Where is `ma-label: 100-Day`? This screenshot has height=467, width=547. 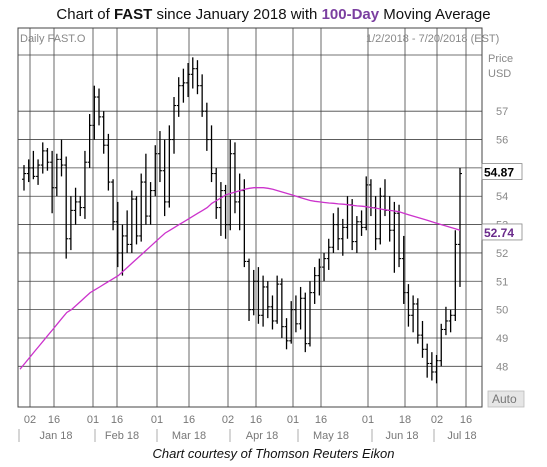
ma-label: 100-Day is located at coordinates (350, 14).